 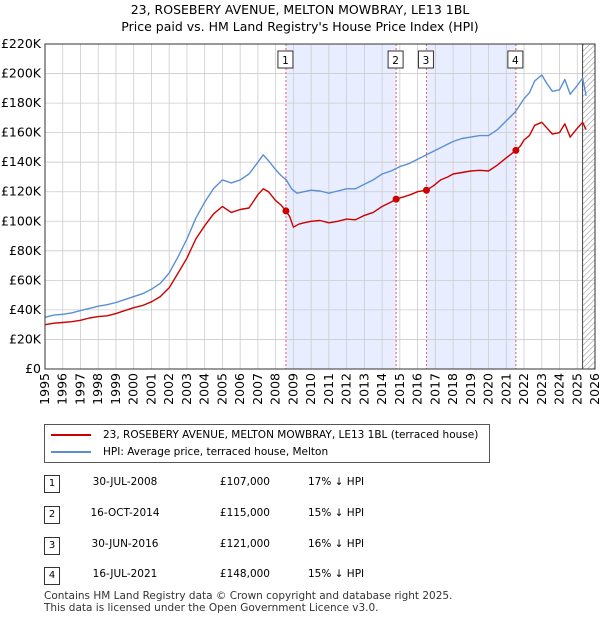 I want to click on x-tick-label: 2007, so click(x=257, y=389).